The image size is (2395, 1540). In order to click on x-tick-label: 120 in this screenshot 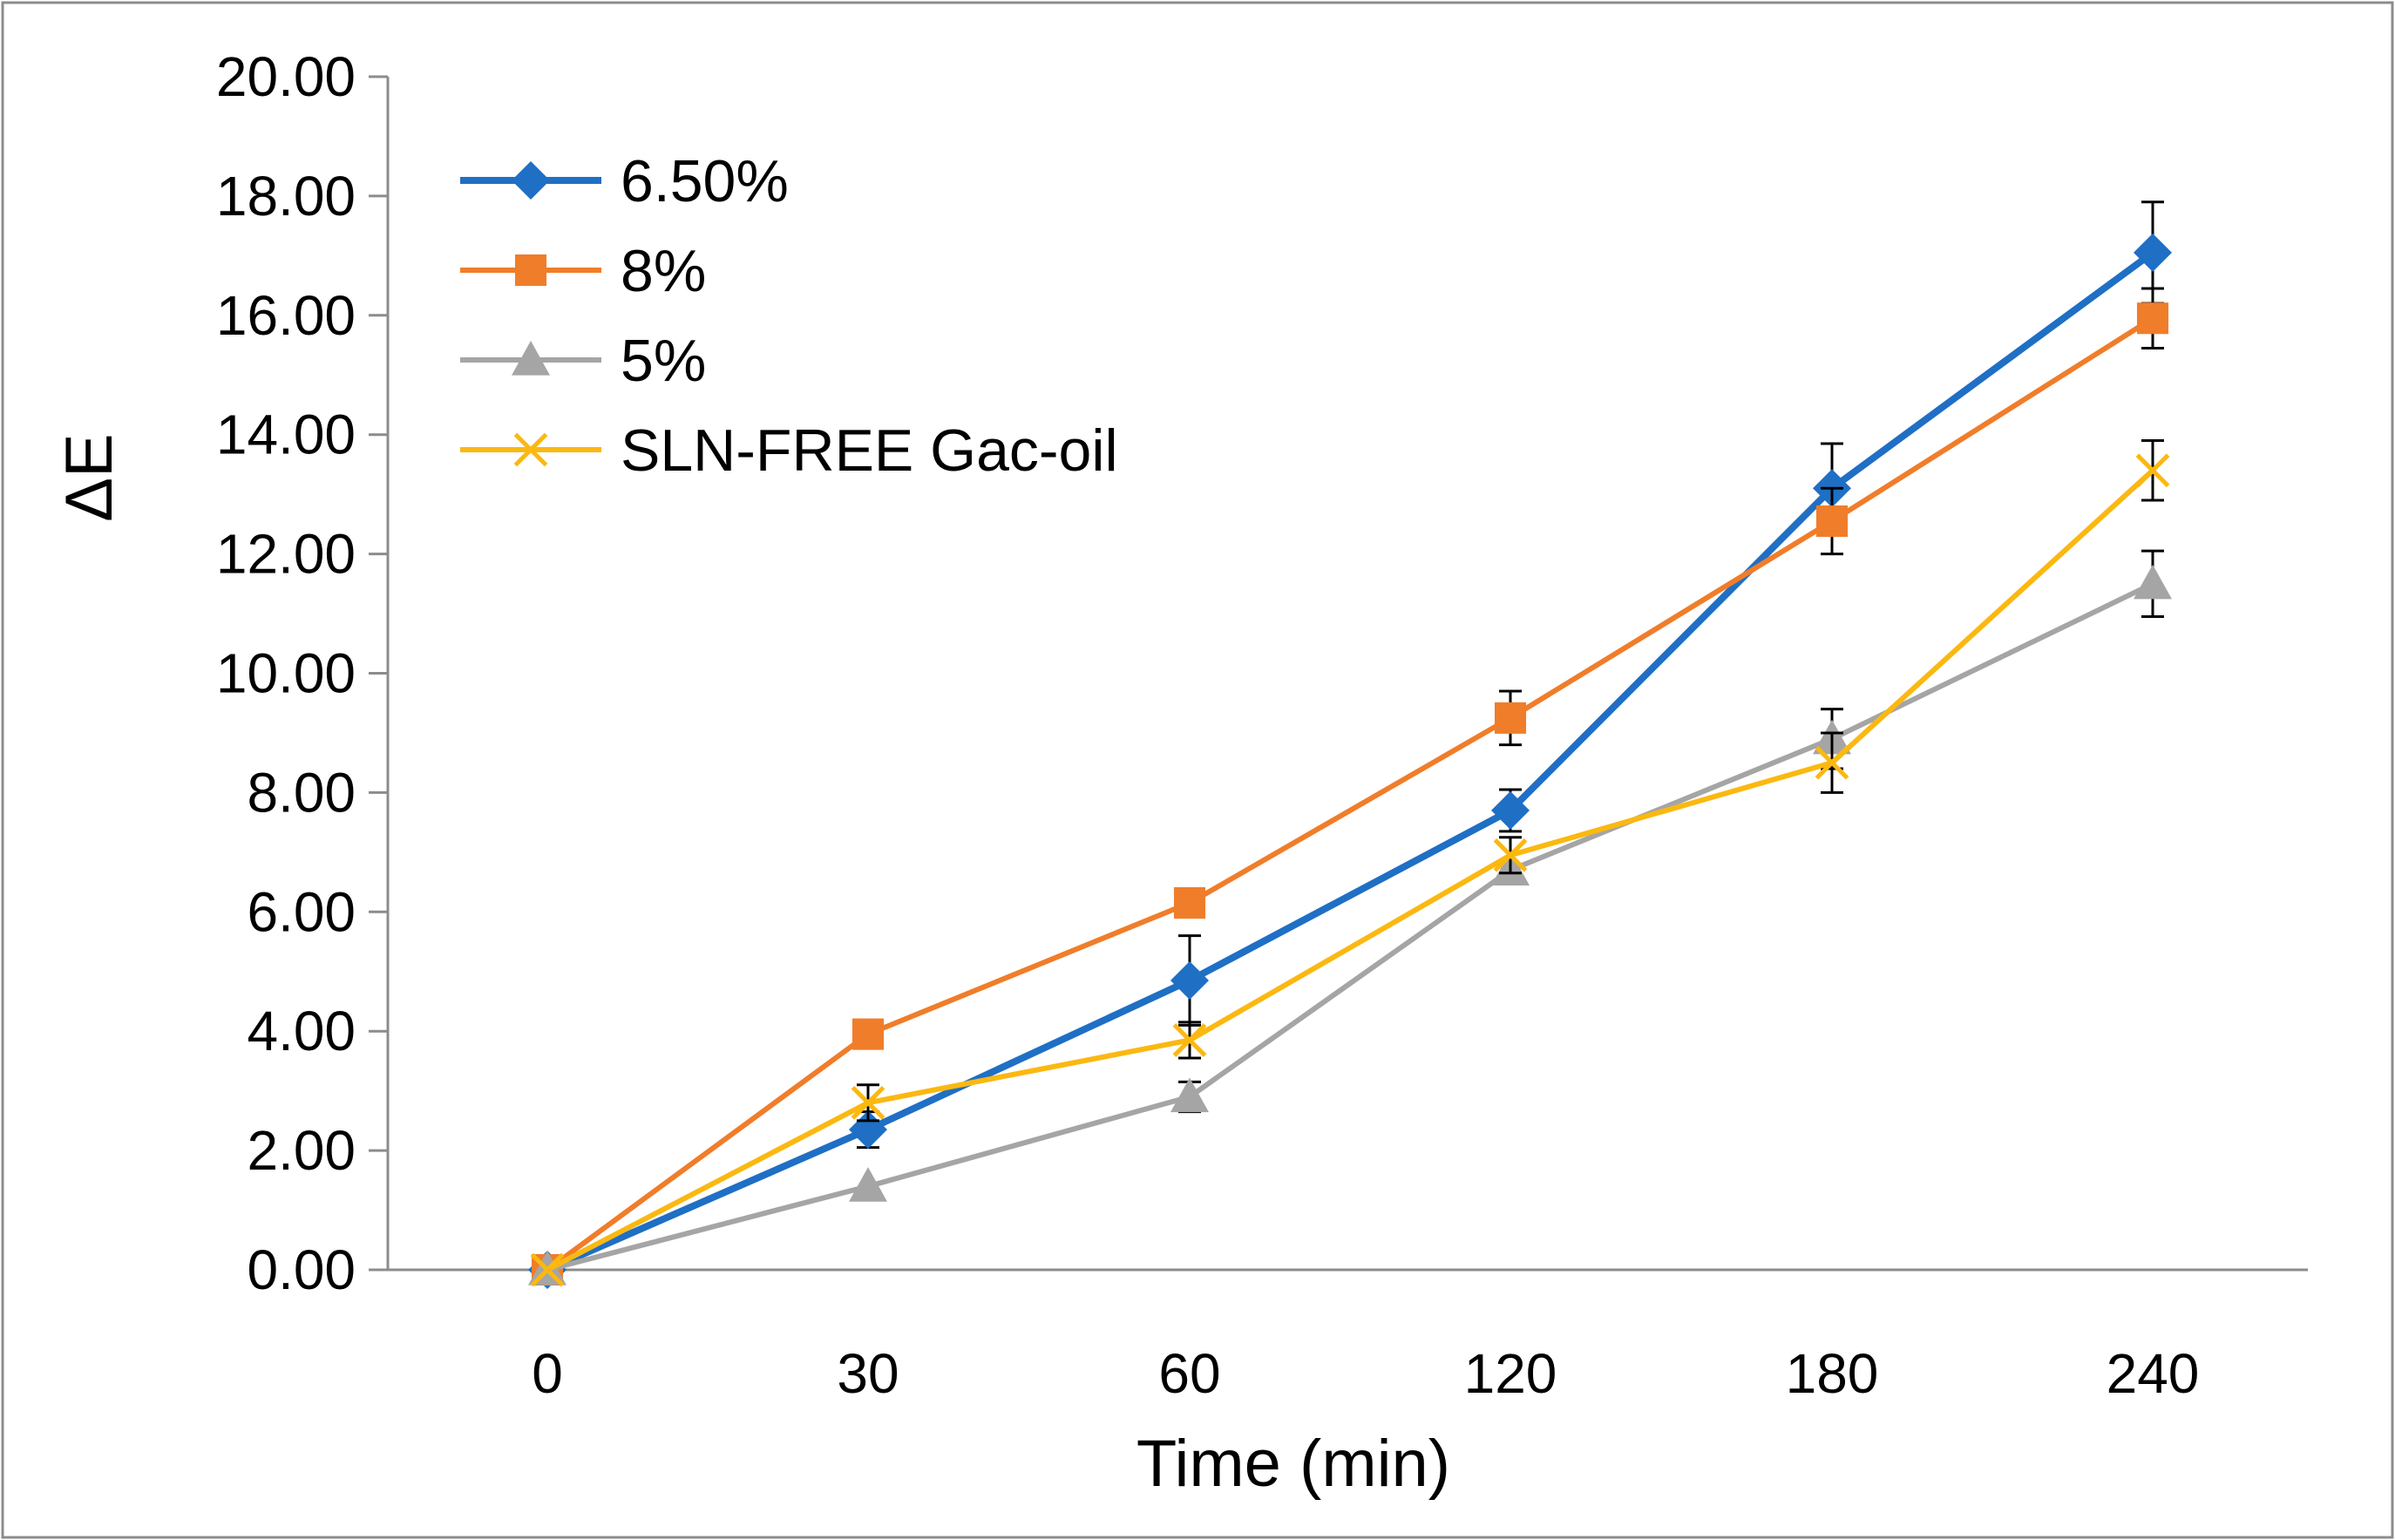, I will do `click(1510, 1373)`.